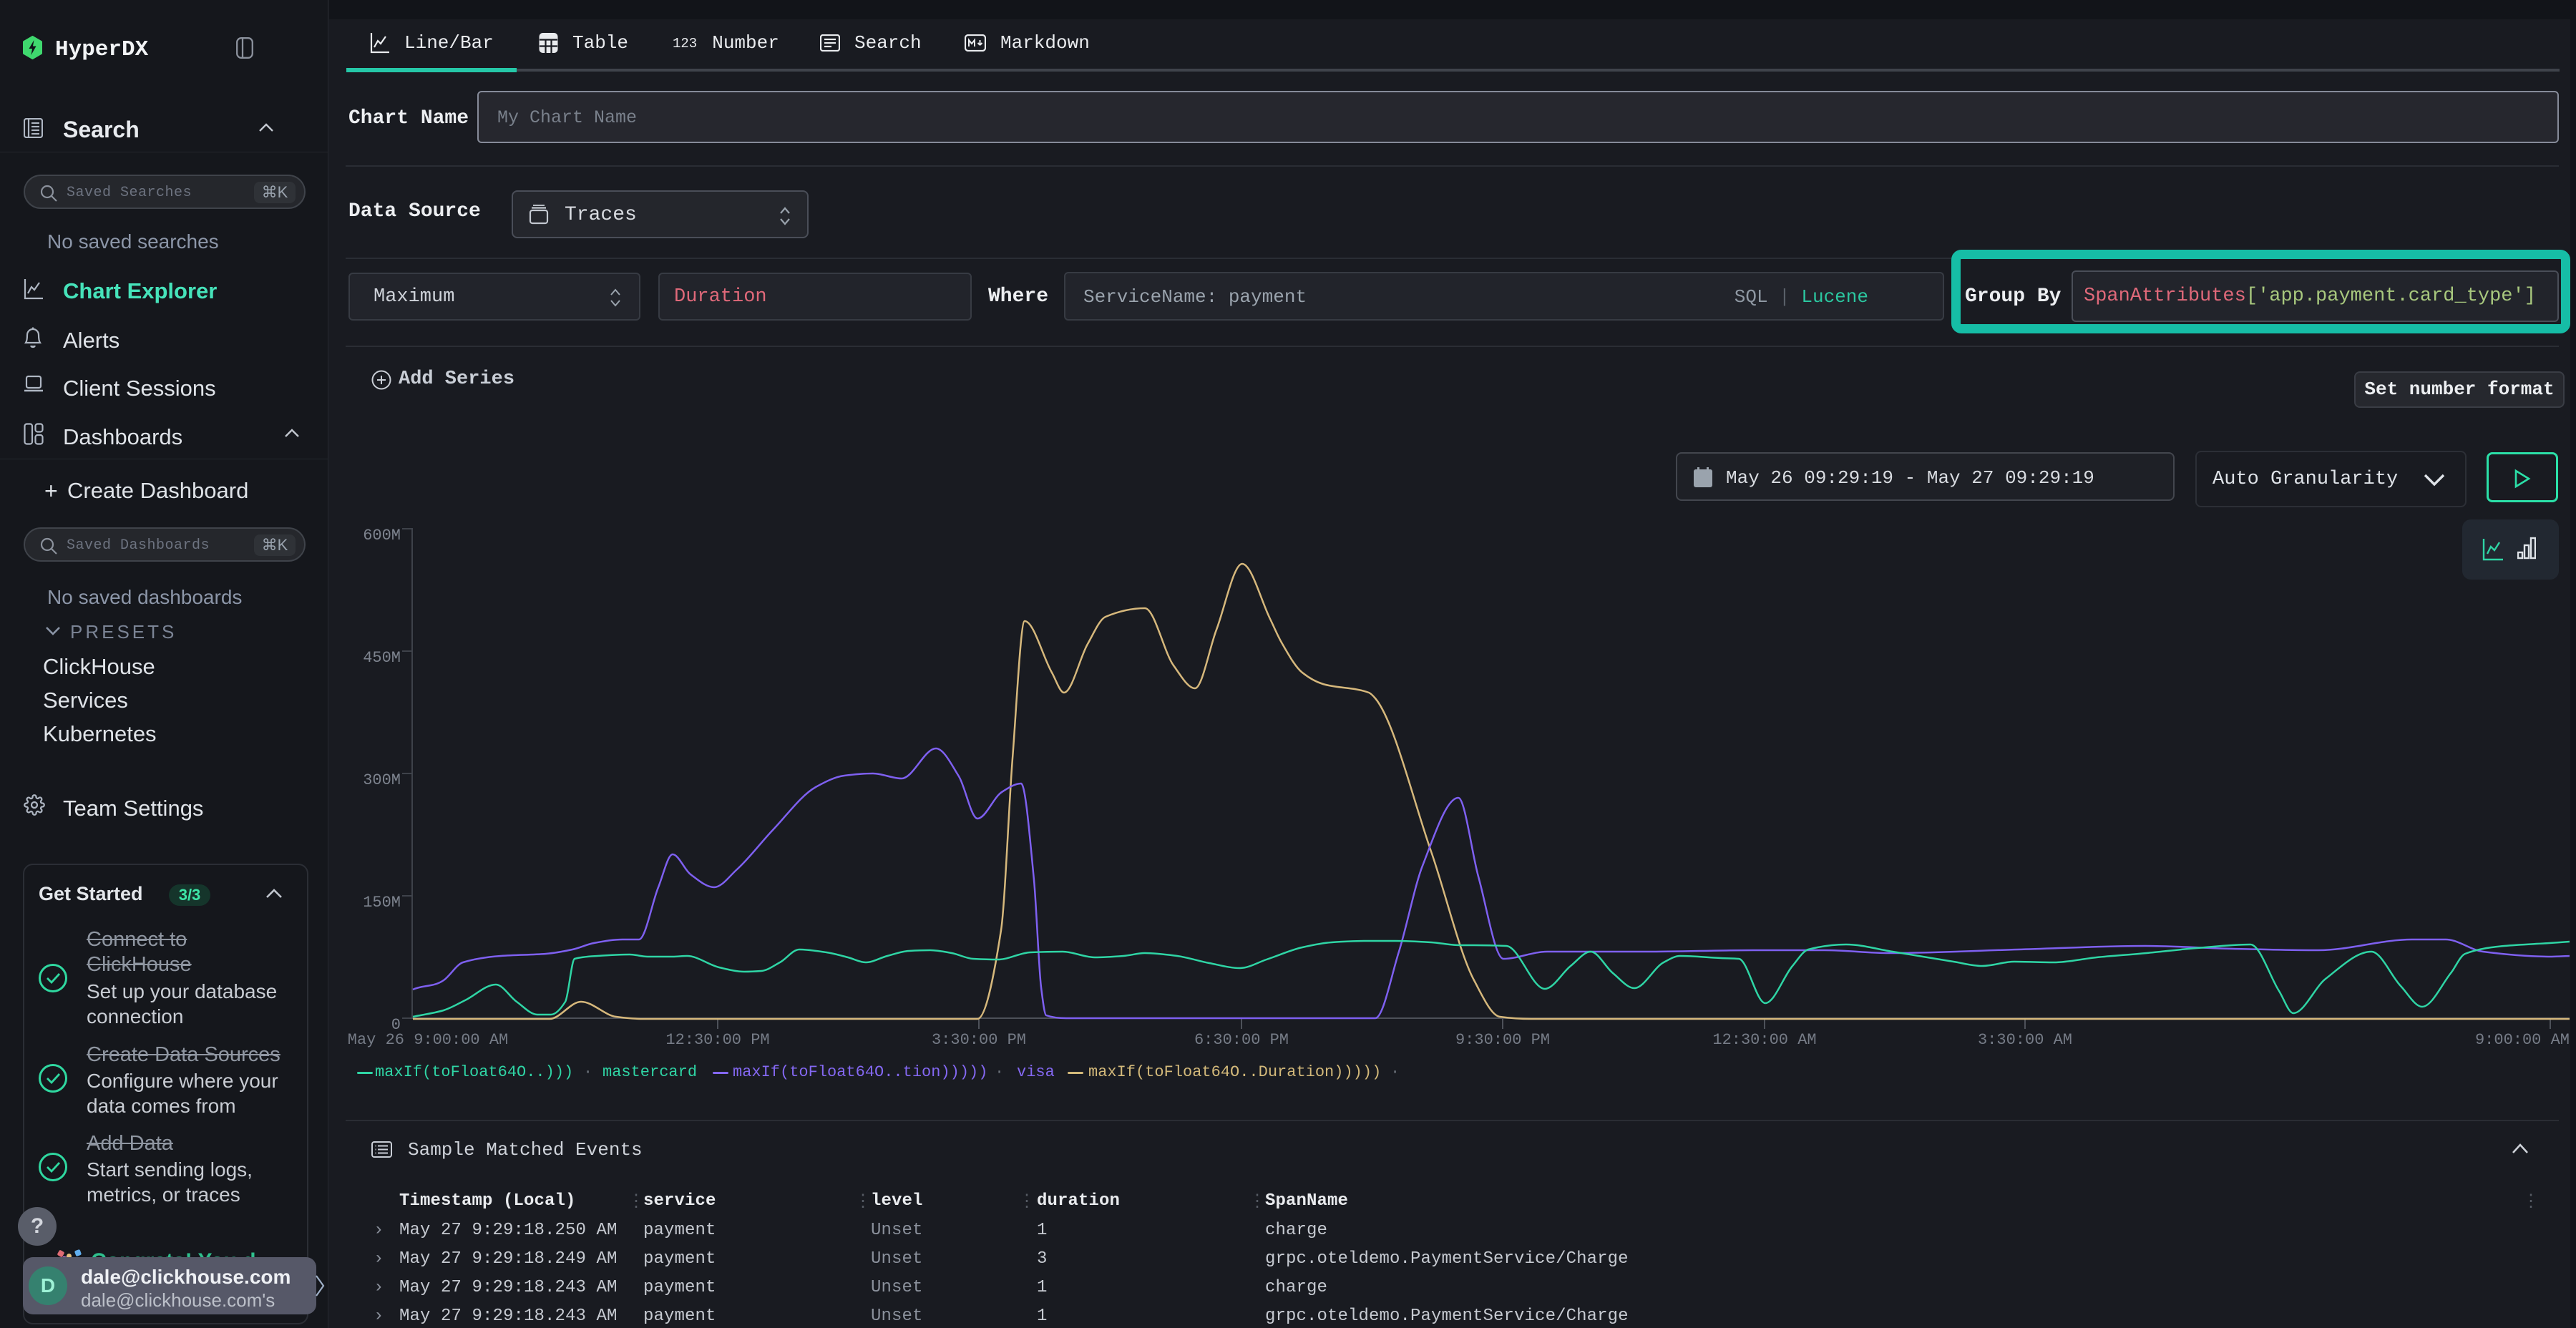 The height and width of the screenshot is (1328, 2576). Describe the element at coordinates (2025, 1040) in the screenshot. I see `svg-text: 3:30:00 AM` at that location.